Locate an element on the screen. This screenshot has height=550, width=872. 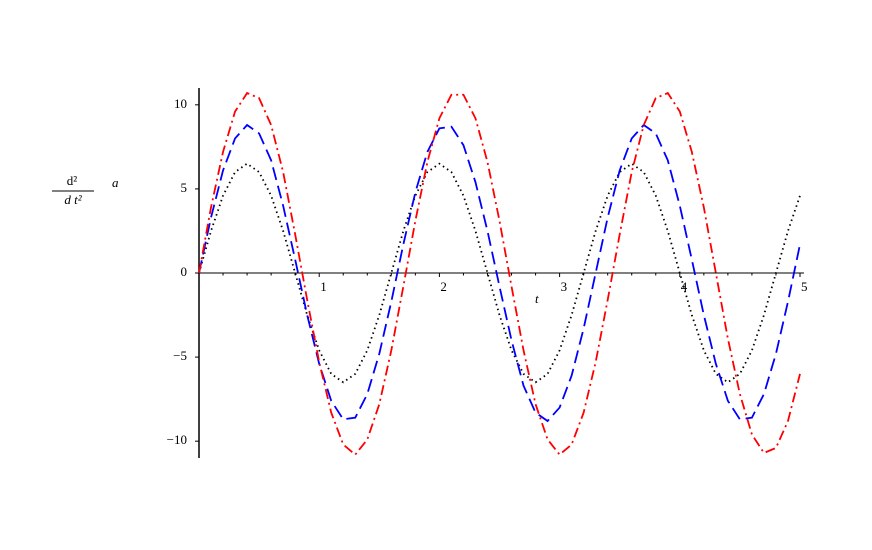
y-tick-label: 10 is located at coordinates (180, 103).